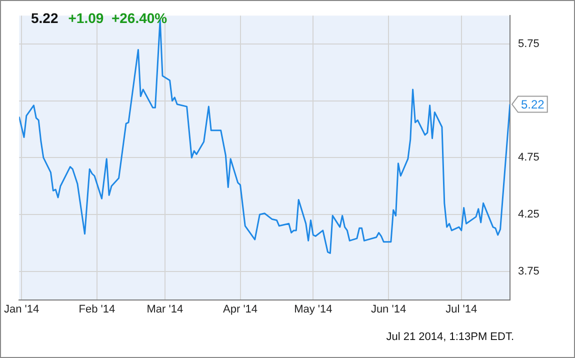  Describe the element at coordinates (22, 309) in the screenshot. I see `x-tick-label: Jan '14` at that location.